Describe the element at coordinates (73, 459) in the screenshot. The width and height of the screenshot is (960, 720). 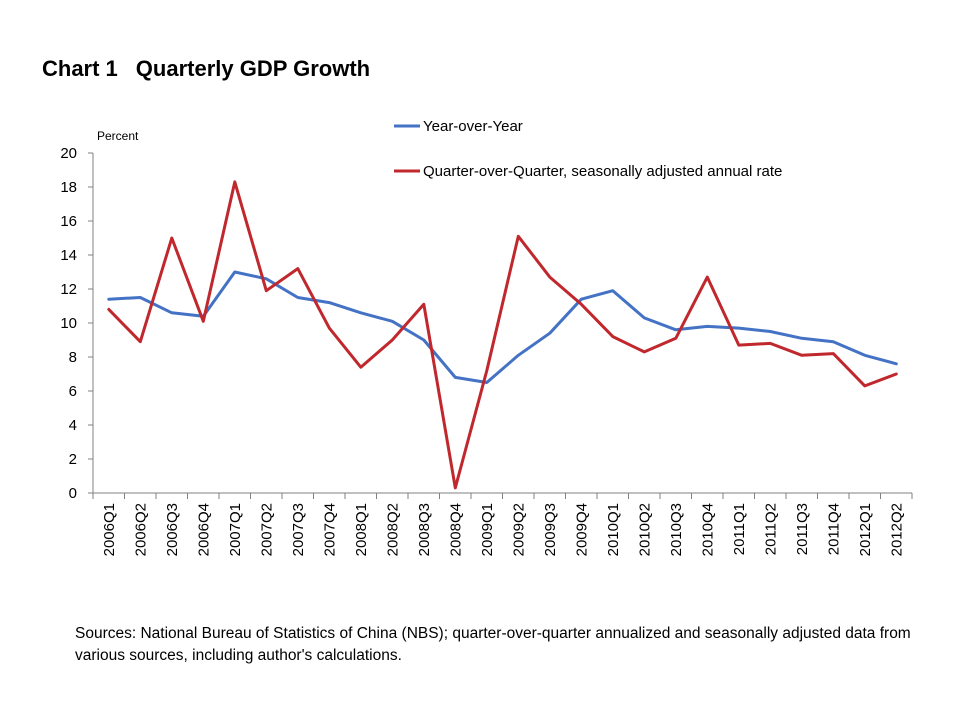
I see `y-tick-label: 2` at that location.